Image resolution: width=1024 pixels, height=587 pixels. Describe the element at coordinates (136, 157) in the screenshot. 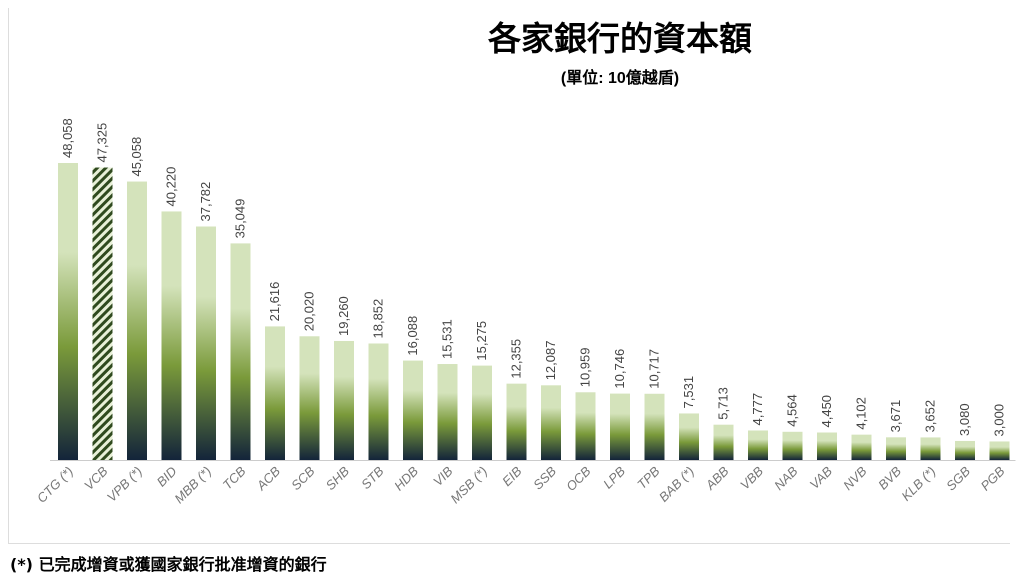

I see `value-label: 45,058` at that location.